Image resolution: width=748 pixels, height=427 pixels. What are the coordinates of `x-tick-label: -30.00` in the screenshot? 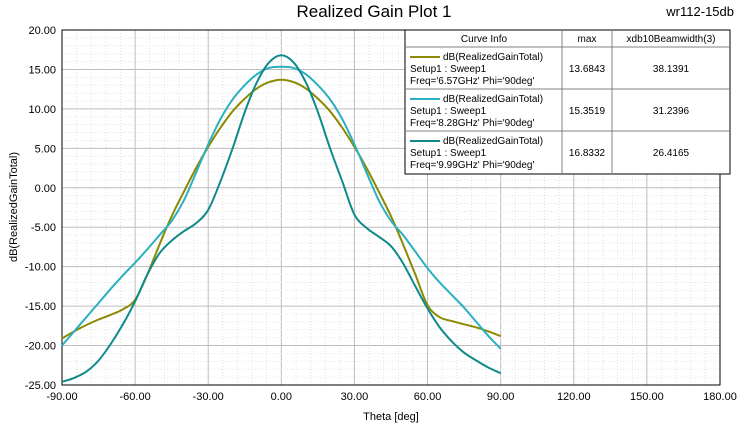 It's located at (208, 397).